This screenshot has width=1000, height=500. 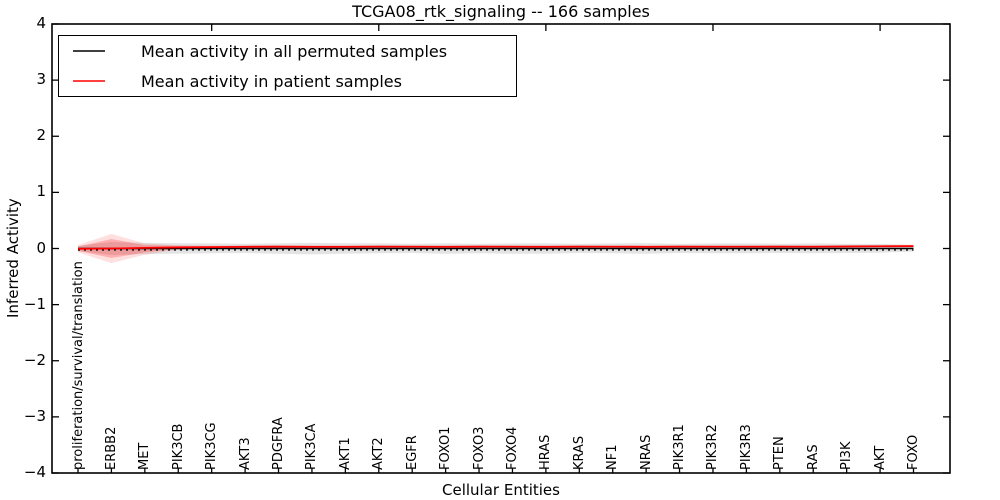 I want to click on legend-line-permuted-icon, so click(x=89, y=51).